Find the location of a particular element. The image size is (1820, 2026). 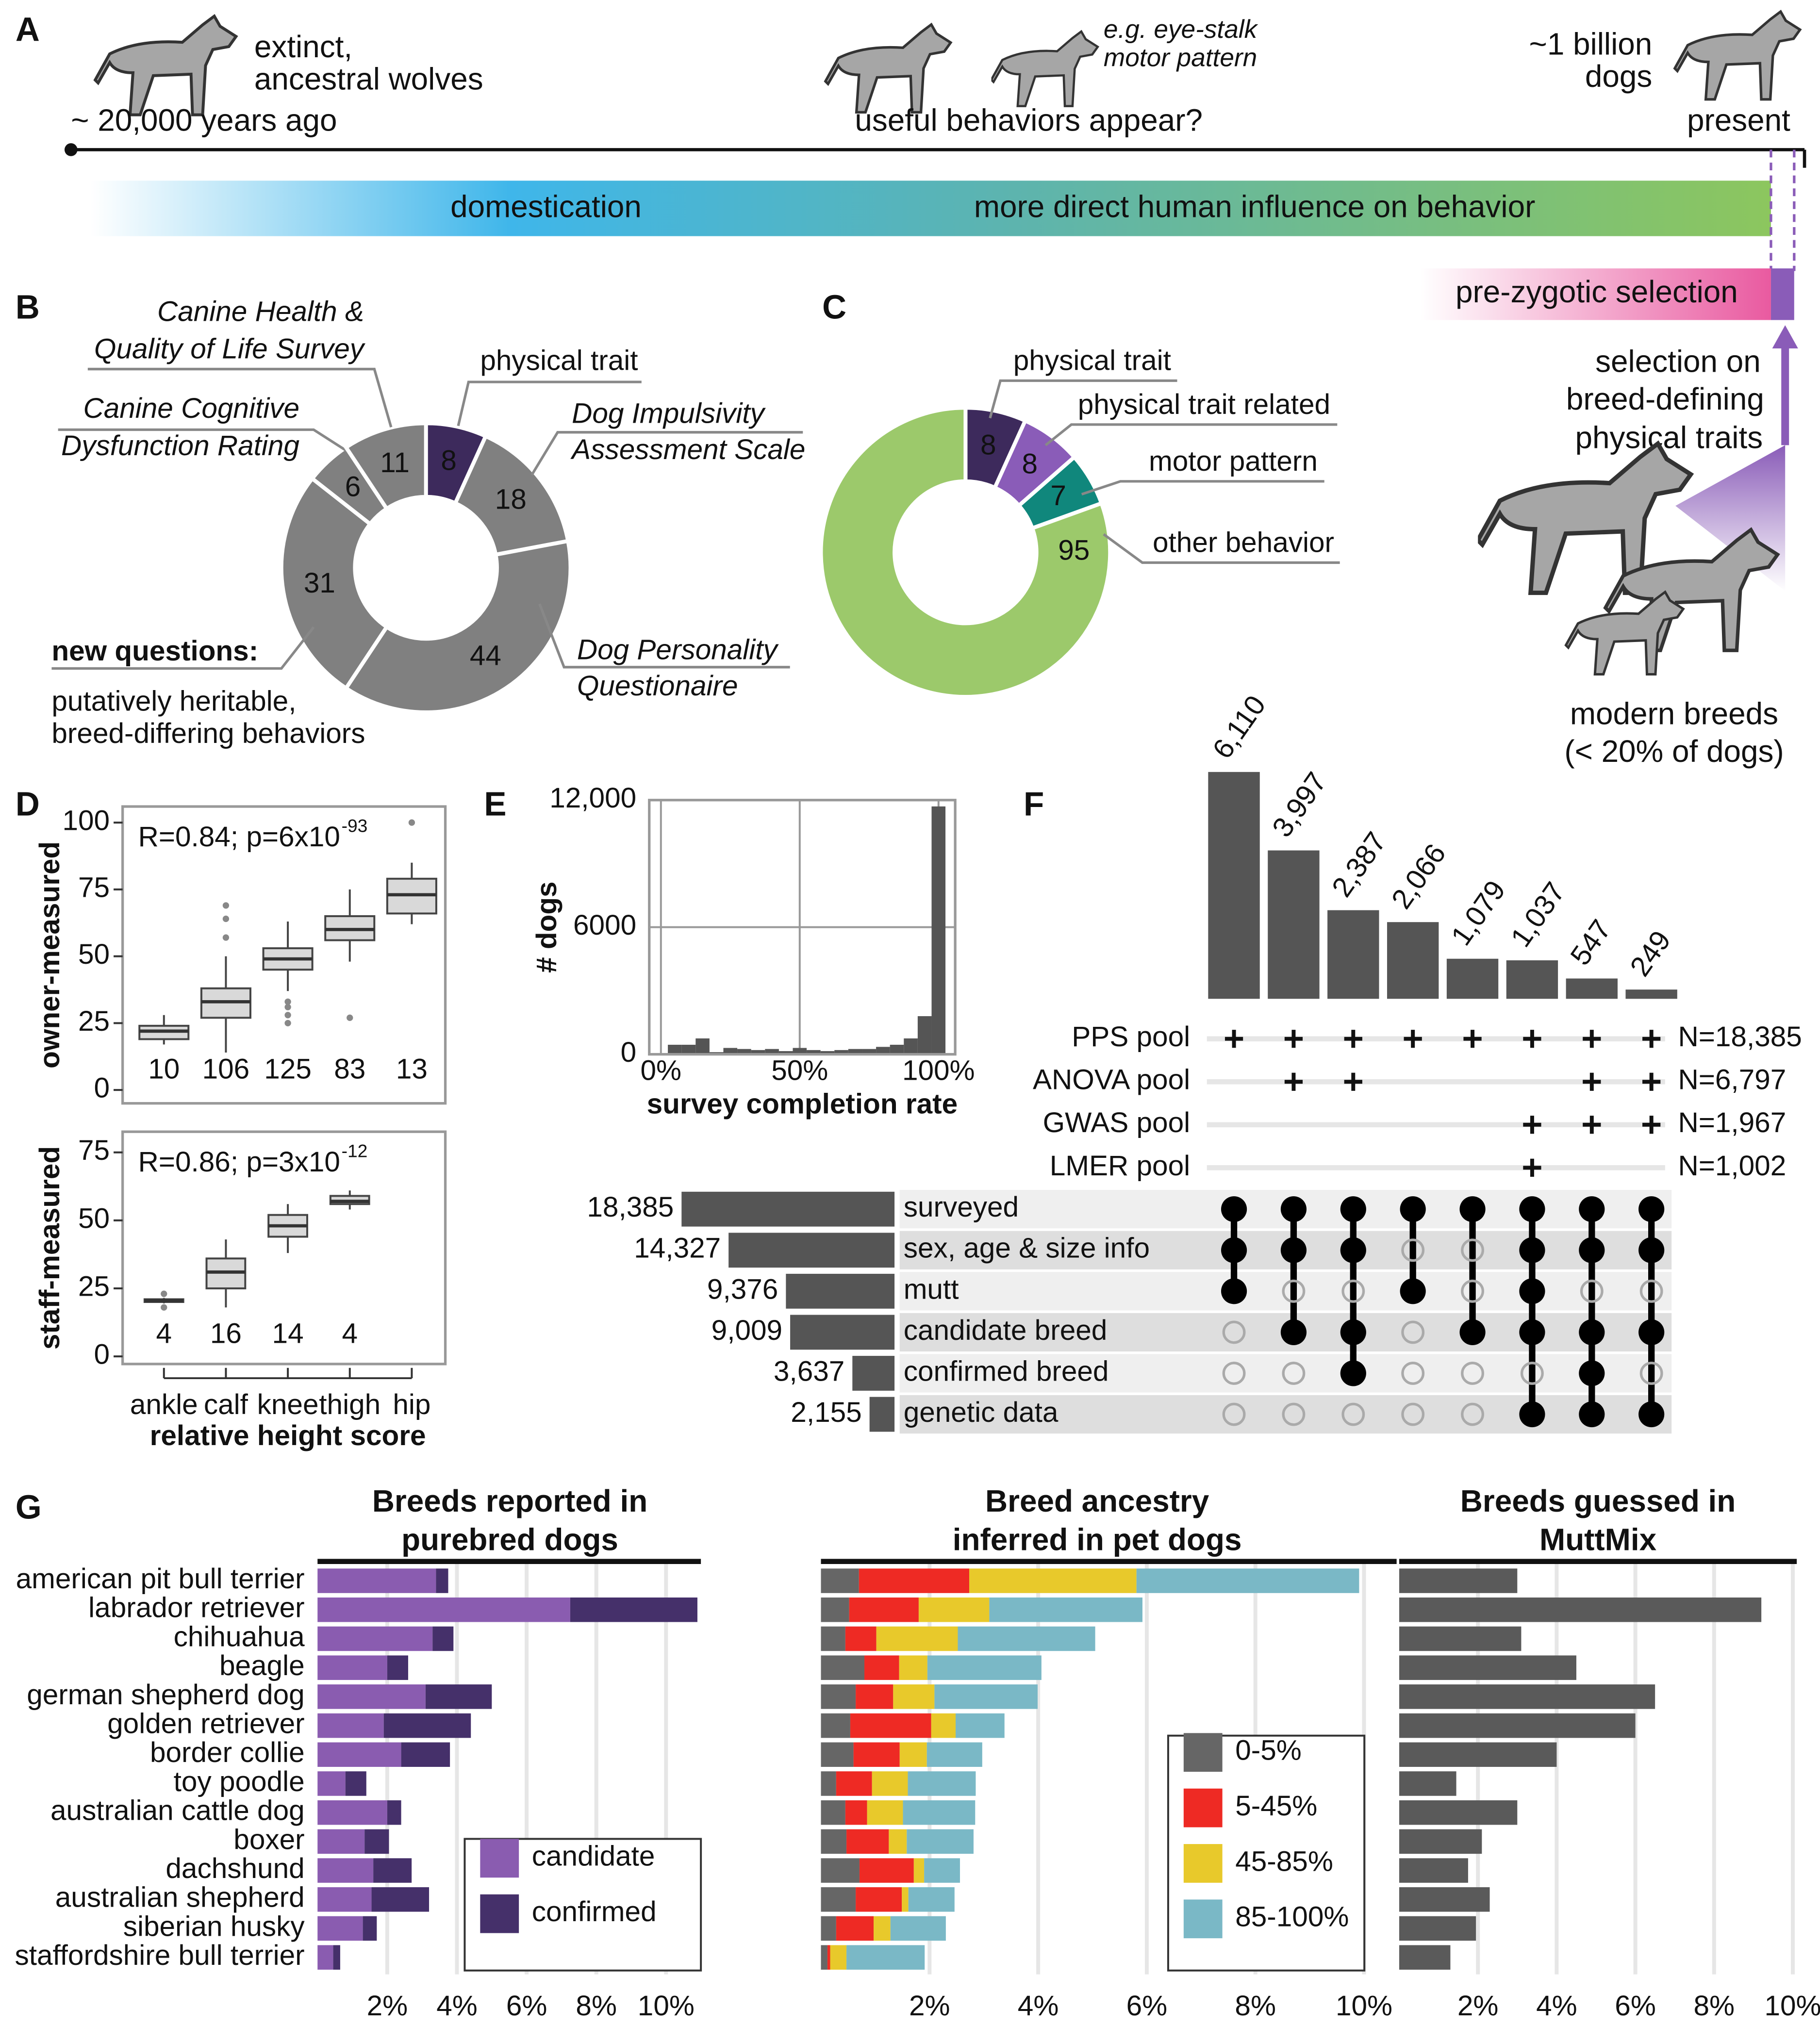

x-tick-label: 50% is located at coordinates (799, 1070).